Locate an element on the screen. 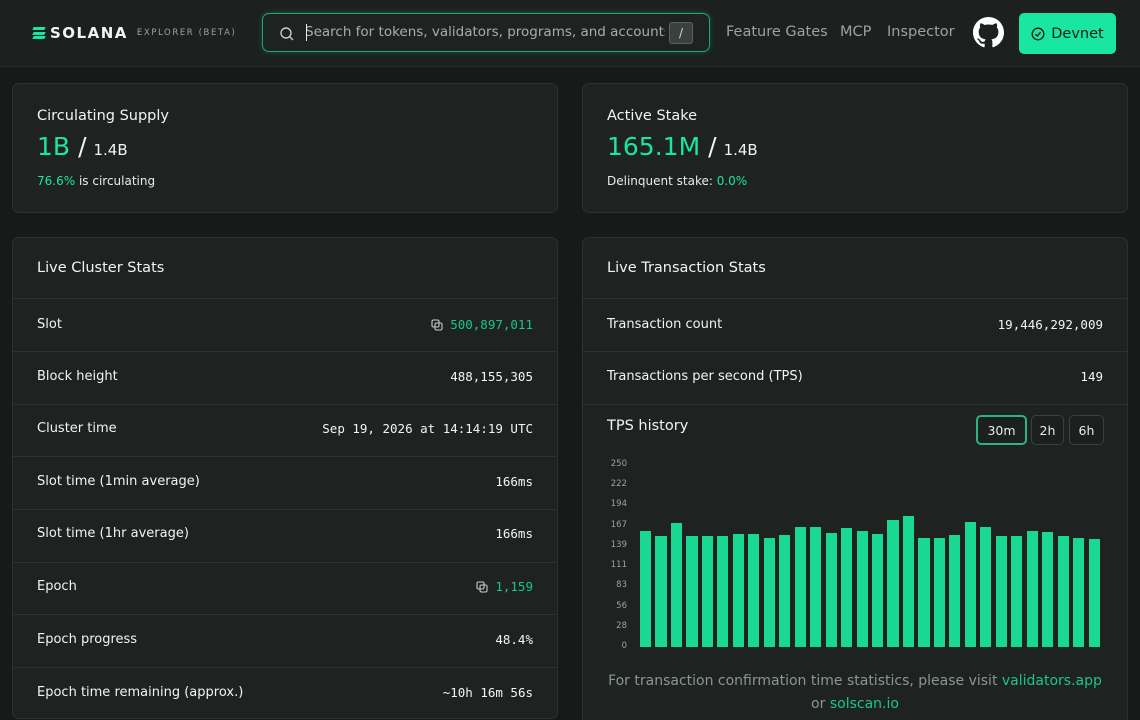 Image resolution: width=1140 pixels, height=720 pixels. row-value: ~10h 16m 56s is located at coordinates (487, 692).